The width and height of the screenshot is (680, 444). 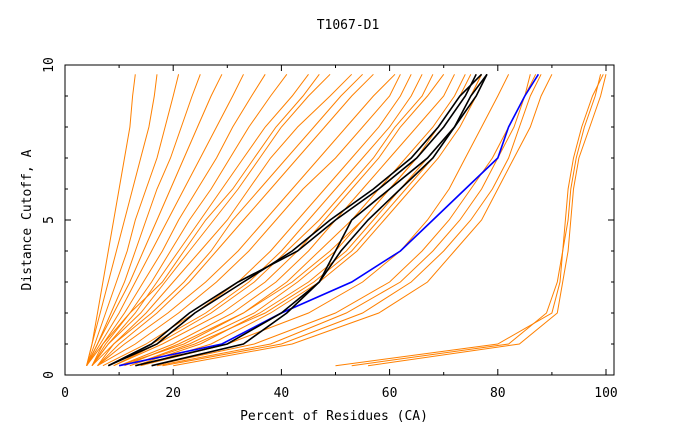 What do you see at coordinates (498, 393) in the screenshot?
I see `x-tick-label: 80` at bounding box center [498, 393].